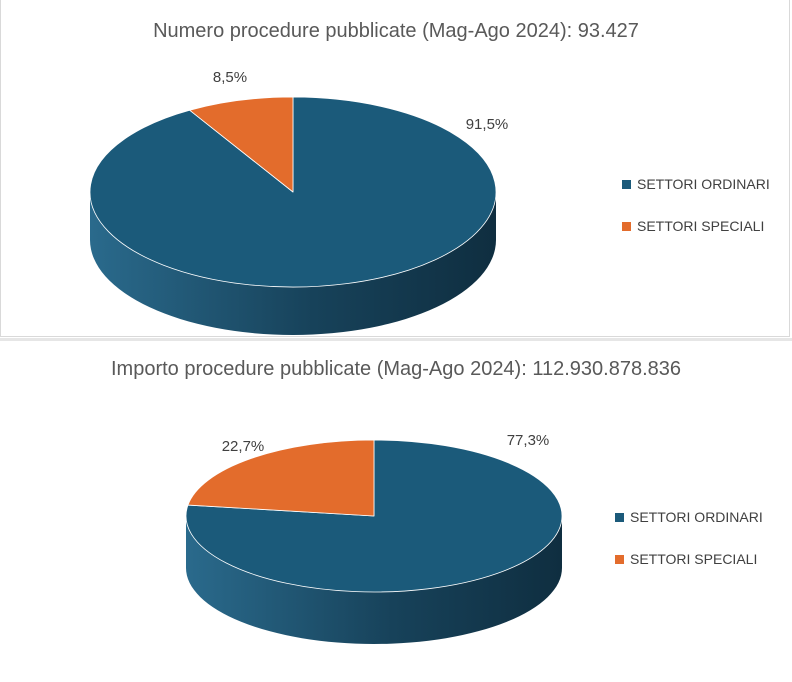 This screenshot has height=682, width=792. I want to click on data-label-settori-ordinari: 77,3%, so click(528, 440).